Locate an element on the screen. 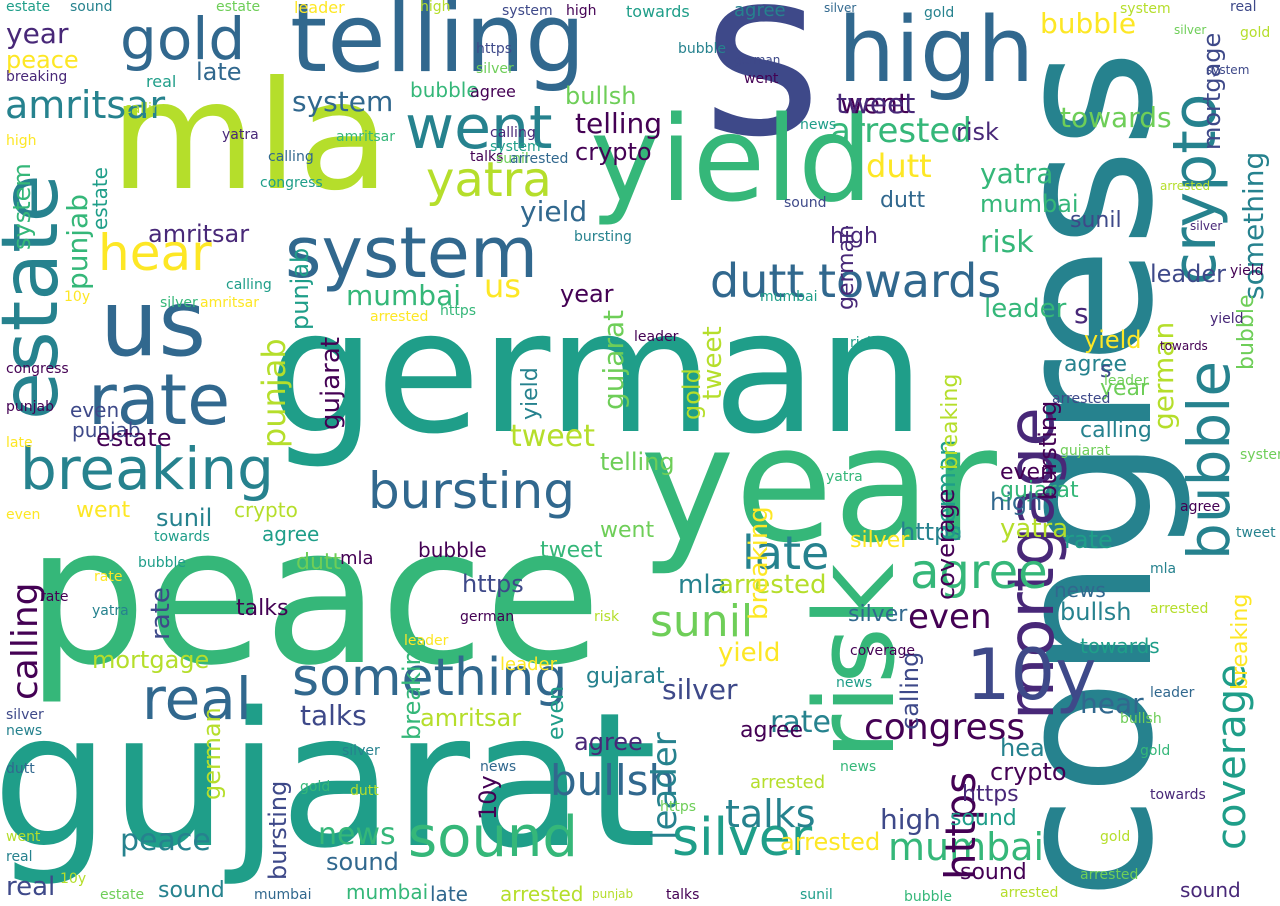 The height and width of the screenshot is (906, 1280). word-something: something is located at coordinates (430, 678).